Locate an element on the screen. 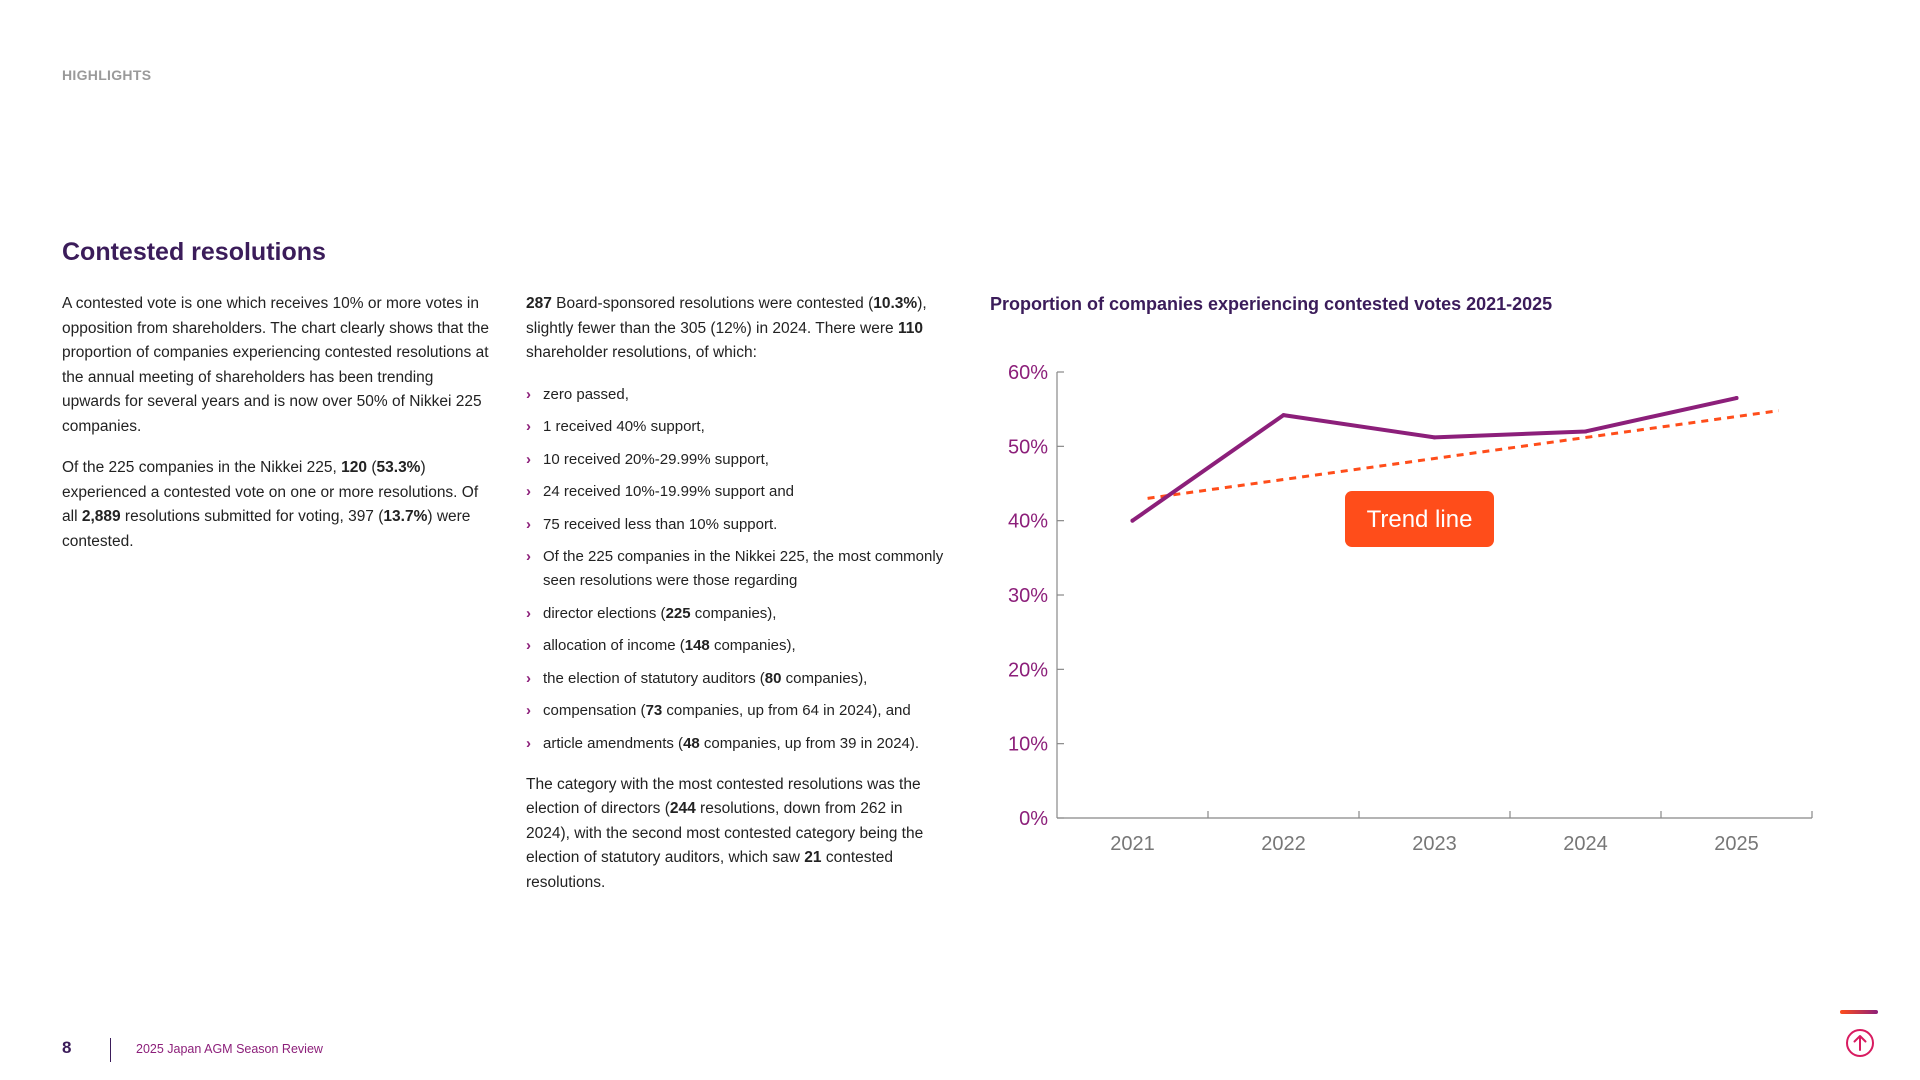  x-tick-label: 2022 is located at coordinates (1283, 844).